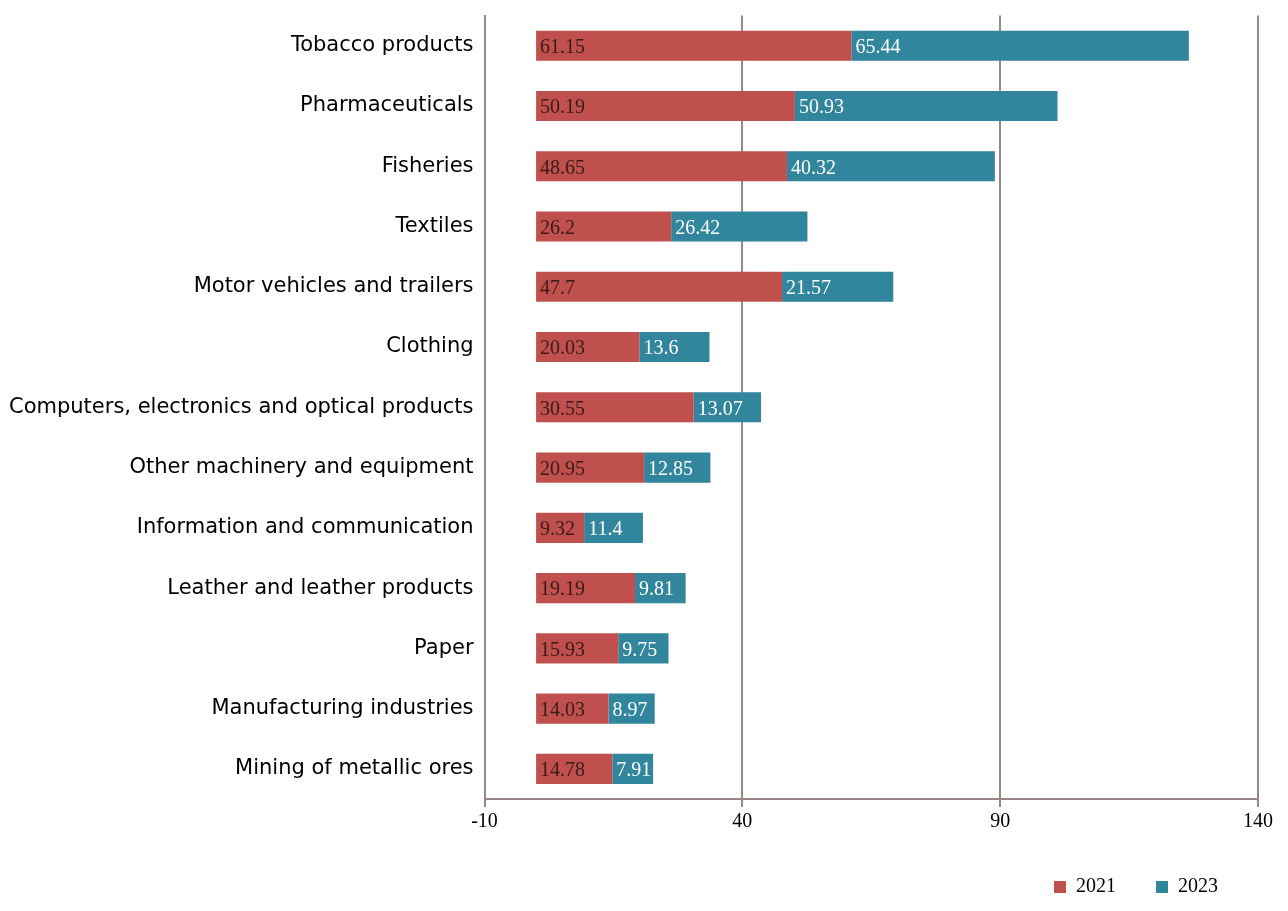 This screenshot has width=1288, height=911. Describe the element at coordinates (305, 526) in the screenshot. I see `y-tick-label: Information and communication` at that location.